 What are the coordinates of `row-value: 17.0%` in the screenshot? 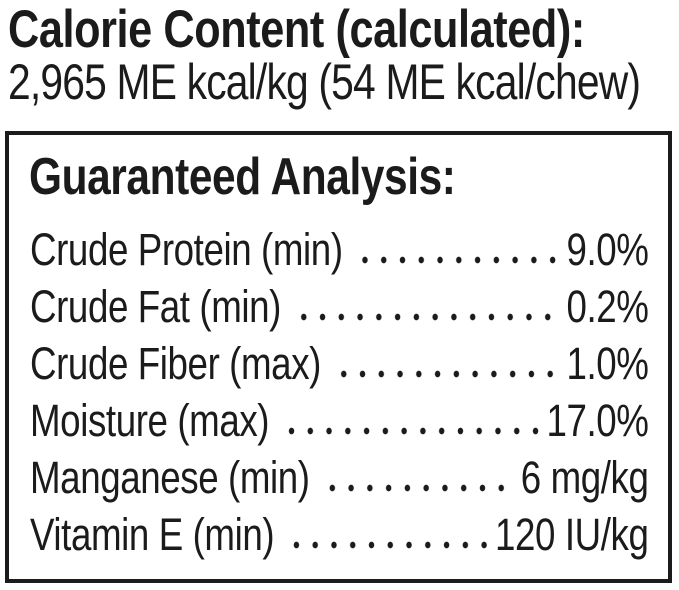 It's located at (597, 420).